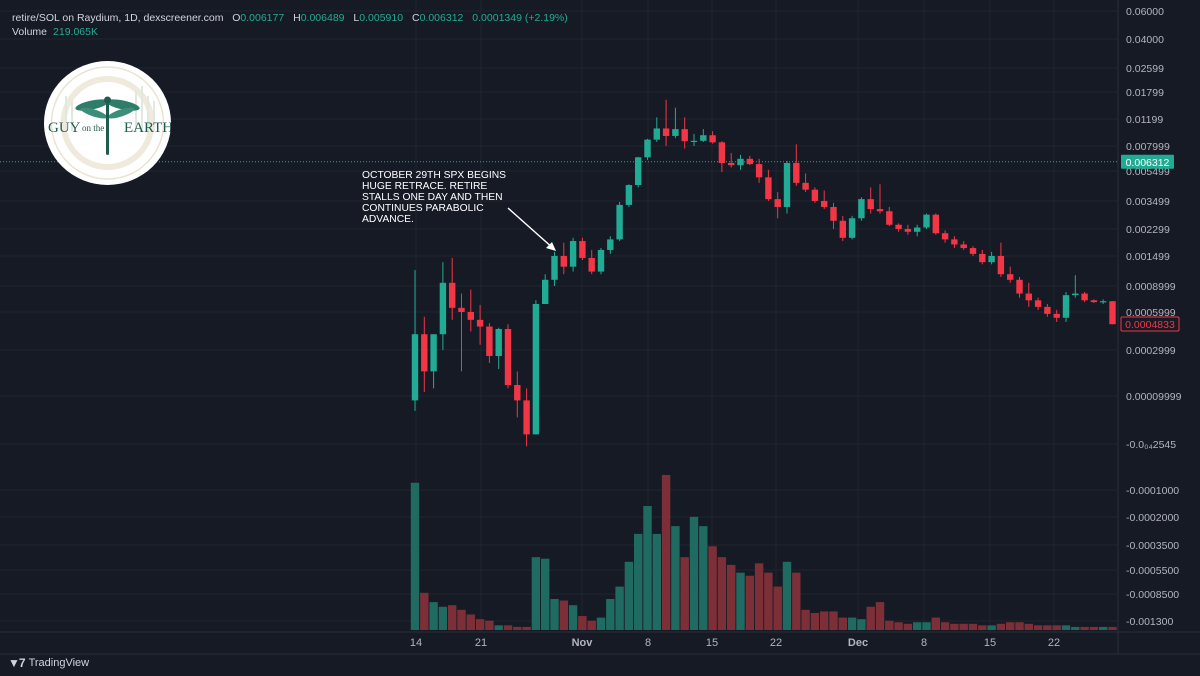 The height and width of the screenshot is (676, 1200). What do you see at coordinates (1154, 397) in the screenshot?
I see `price-axis-label: 0.00009999` at bounding box center [1154, 397].